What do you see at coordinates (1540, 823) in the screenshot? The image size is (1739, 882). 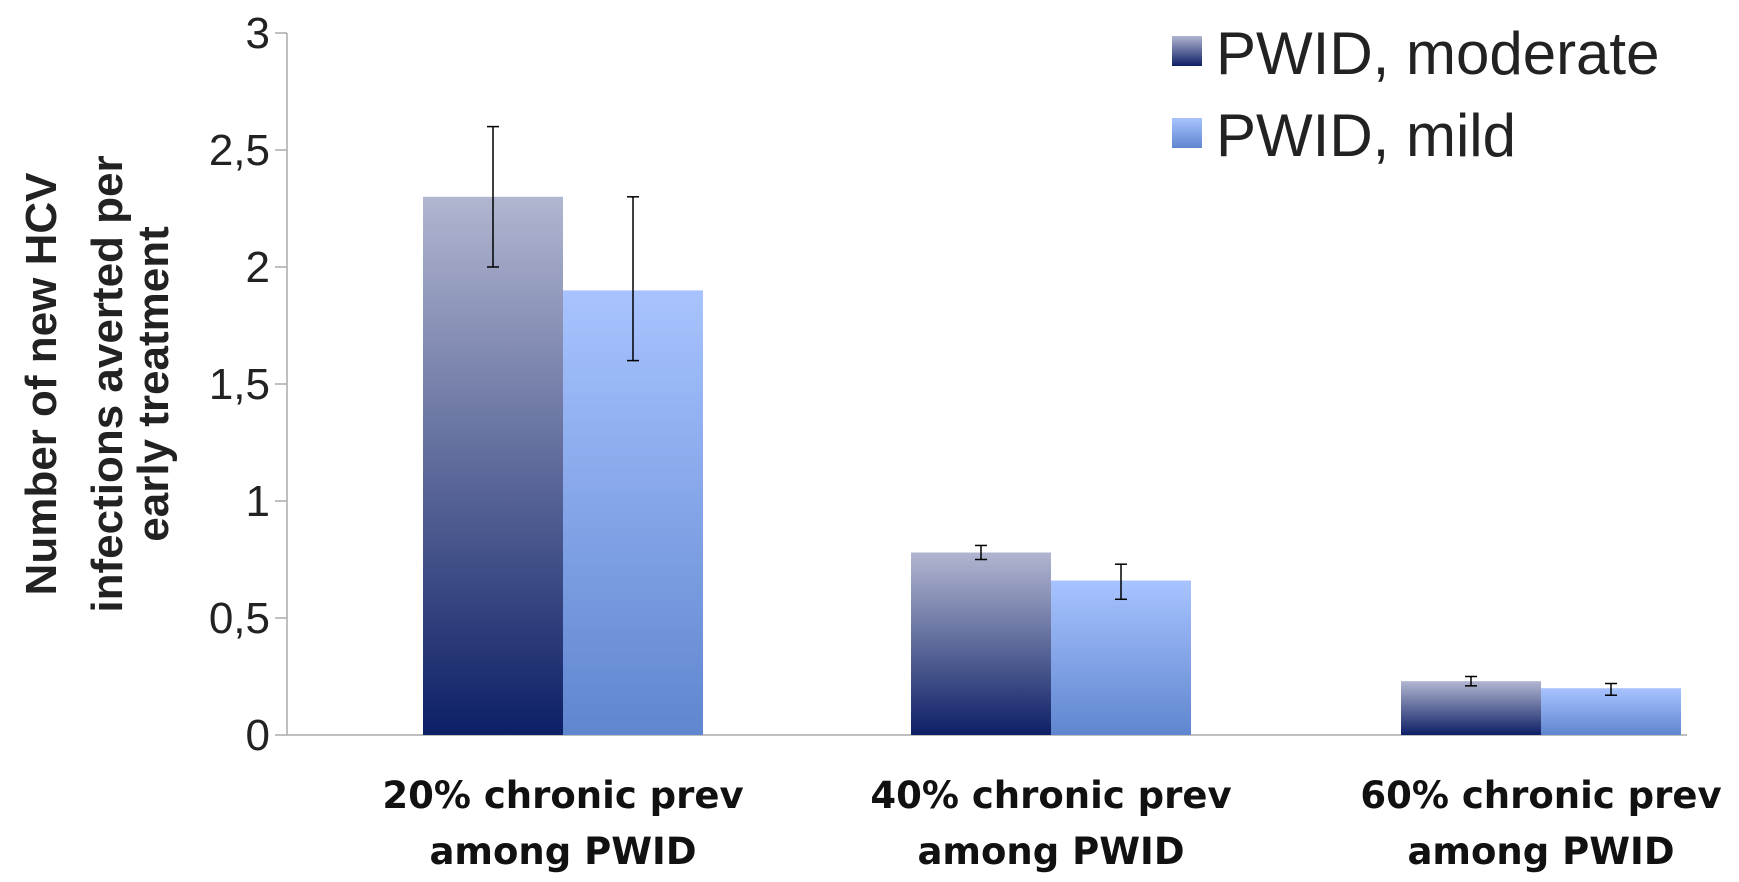 I see `x-category-label: 60% chronic prev among PWID` at bounding box center [1540, 823].